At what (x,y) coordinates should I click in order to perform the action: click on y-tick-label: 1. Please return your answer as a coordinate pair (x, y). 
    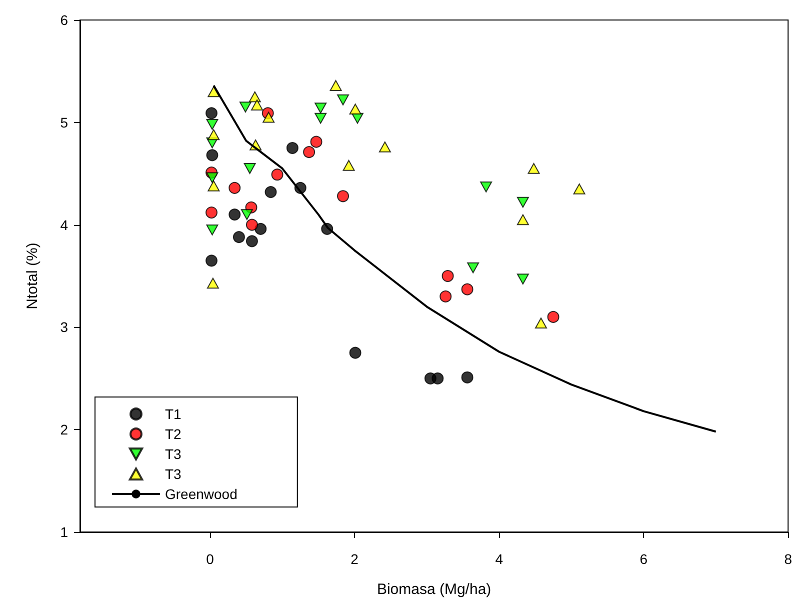
    Looking at the image, I should click on (64, 532).